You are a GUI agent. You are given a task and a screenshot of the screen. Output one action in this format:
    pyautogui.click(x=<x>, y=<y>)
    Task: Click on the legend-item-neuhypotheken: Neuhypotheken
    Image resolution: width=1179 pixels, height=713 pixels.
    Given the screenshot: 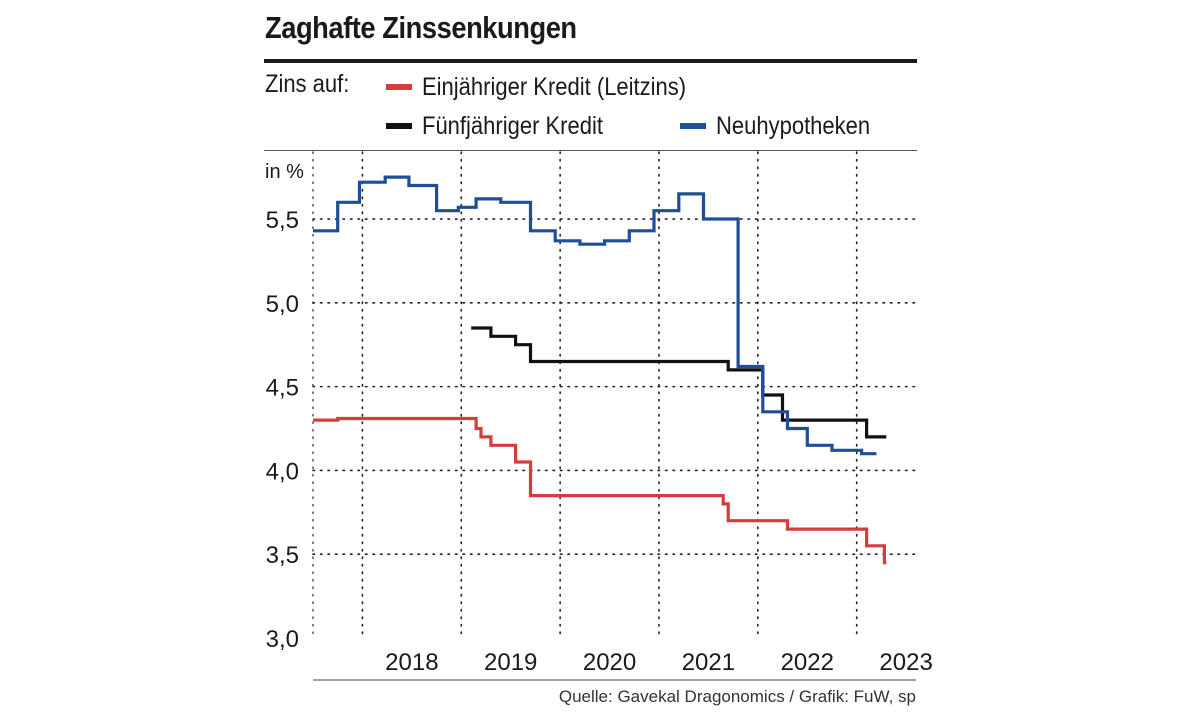 What is the action you would take?
    pyautogui.click(x=785, y=126)
    